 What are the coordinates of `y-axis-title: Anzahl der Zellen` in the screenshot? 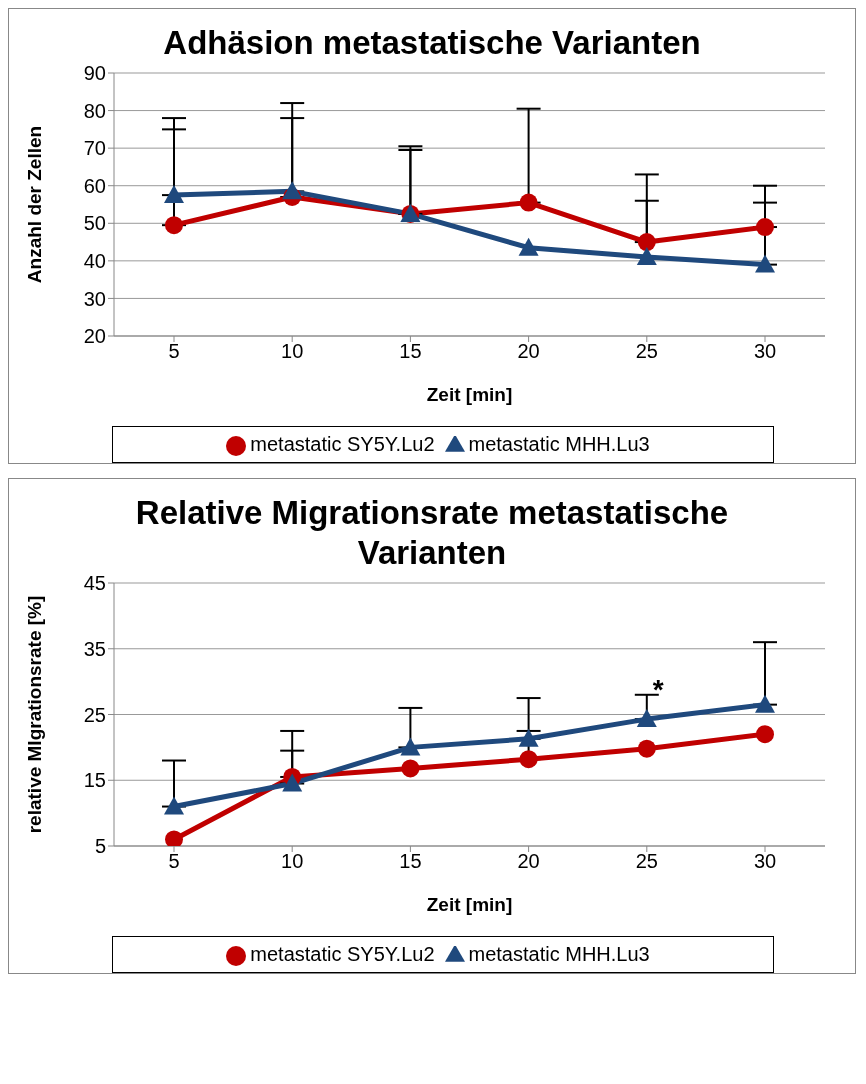 It's located at (34, 204).